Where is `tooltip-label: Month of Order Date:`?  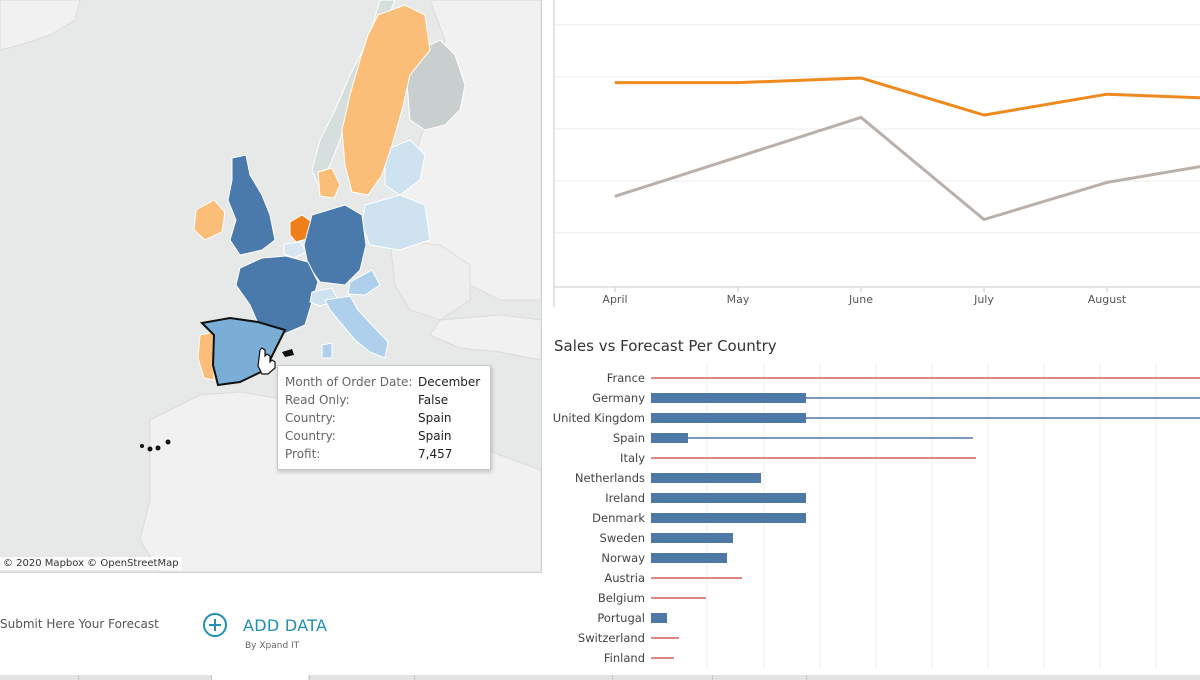 tooltip-label: Month of Order Date: is located at coordinates (349, 382).